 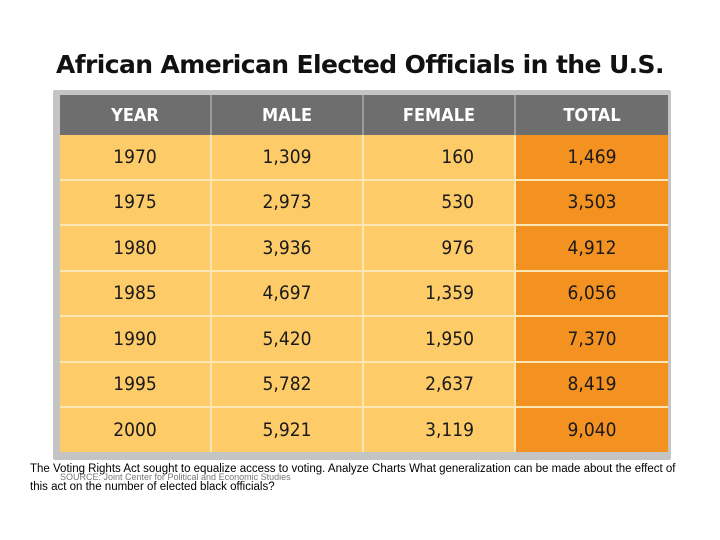 What do you see at coordinates (592, 294) in the screenshot?
I see `cell-total: 6,056` at bounding box center [592, 294].